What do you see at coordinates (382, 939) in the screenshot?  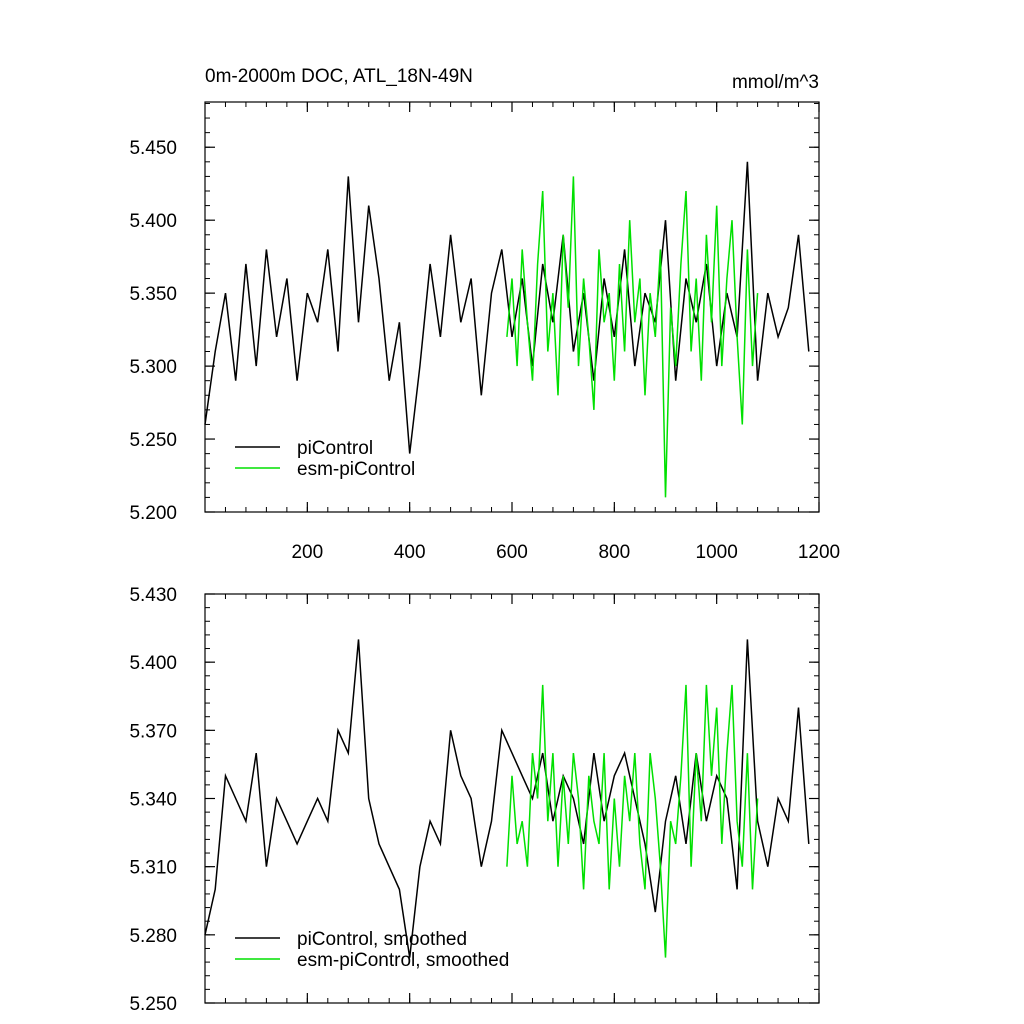 I see `legend-label: piControl, smoothed` at bounding box center [382, 939].